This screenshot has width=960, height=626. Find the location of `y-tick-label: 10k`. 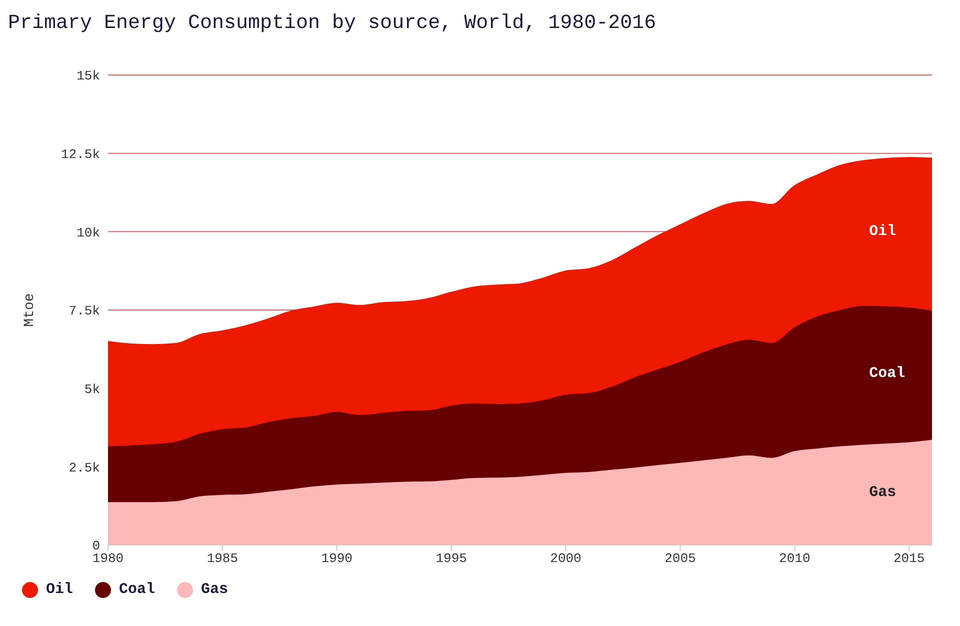

y-tick-label: 10k is located at coordinates (88, 232).